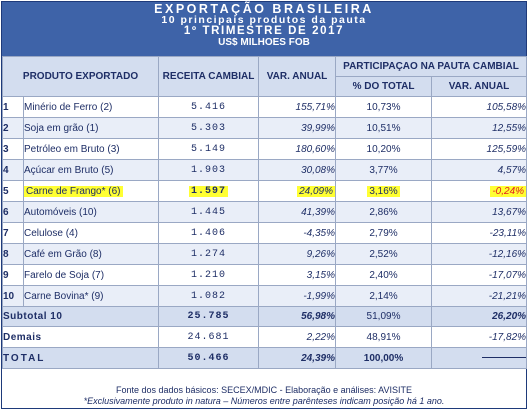 The height and width of the screenshot is (412, 530). Describe the element at coordinates (384, 170) in the screenshot. I see `pct-total: 3,77%` at that location.